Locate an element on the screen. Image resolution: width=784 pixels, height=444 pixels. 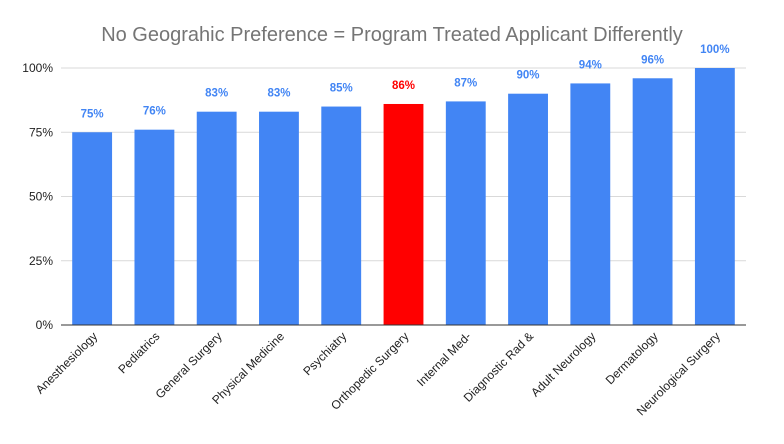
y-axis-ticks: 0% 25% 50% 75% 100% is located at coordinates (37, 196).